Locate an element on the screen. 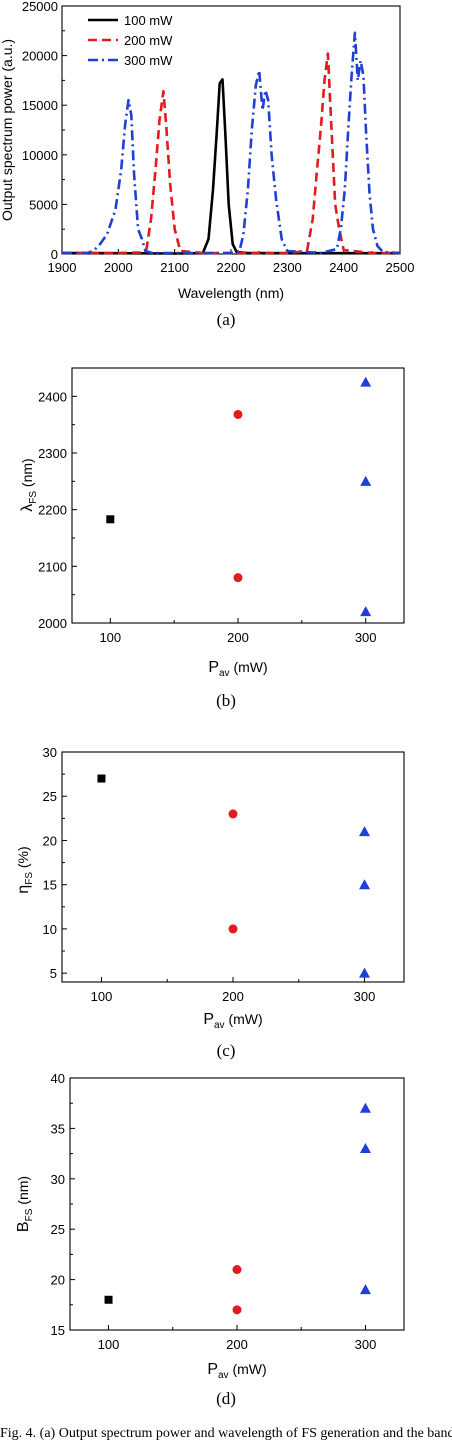 The height and width of the screenshot is (1446, 452). x-tick-label: 2300 is located at coordinates (287, 267).